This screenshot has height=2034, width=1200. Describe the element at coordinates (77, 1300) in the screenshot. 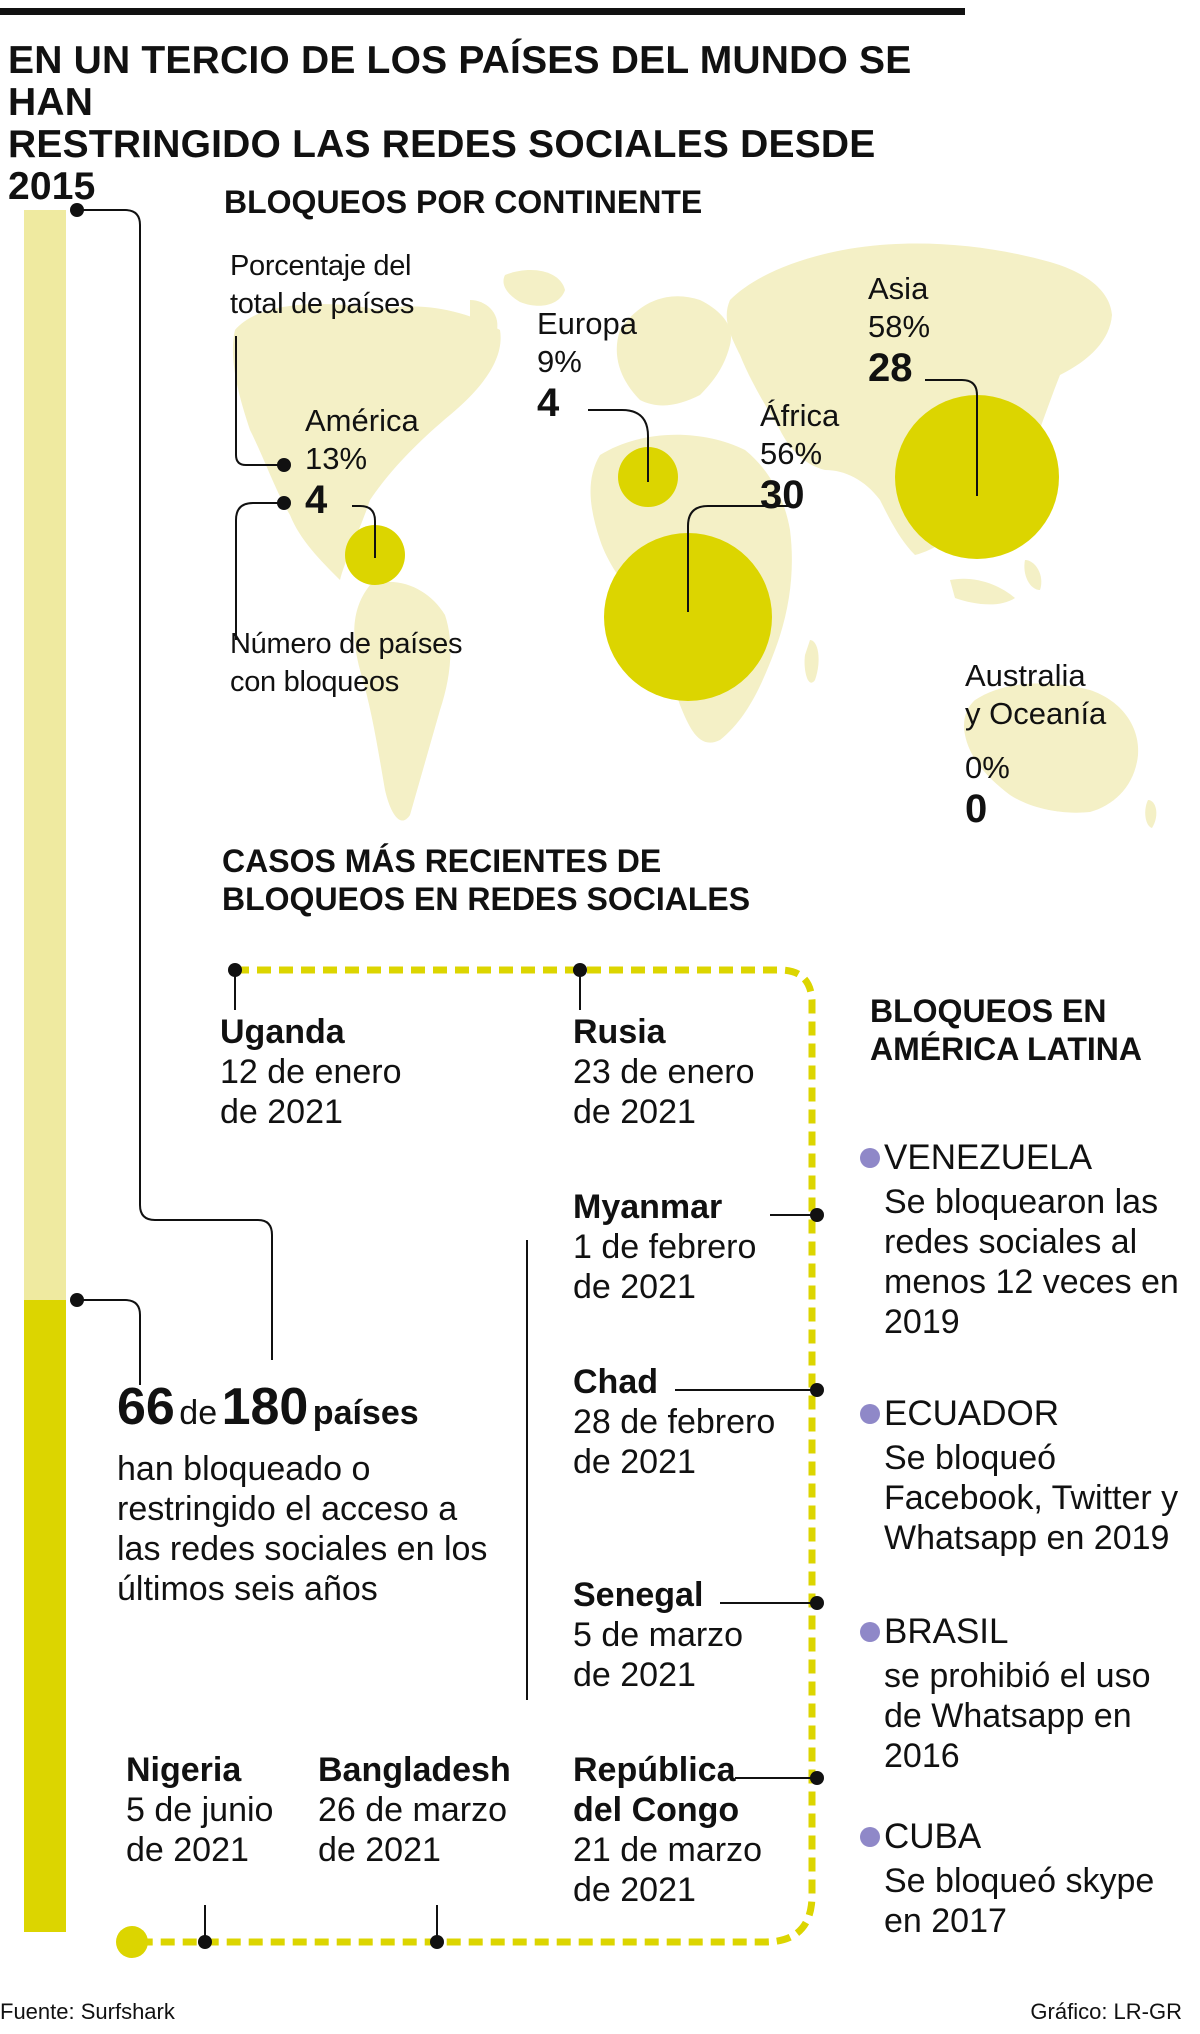

I see `connector-dot-bottom` at that location.